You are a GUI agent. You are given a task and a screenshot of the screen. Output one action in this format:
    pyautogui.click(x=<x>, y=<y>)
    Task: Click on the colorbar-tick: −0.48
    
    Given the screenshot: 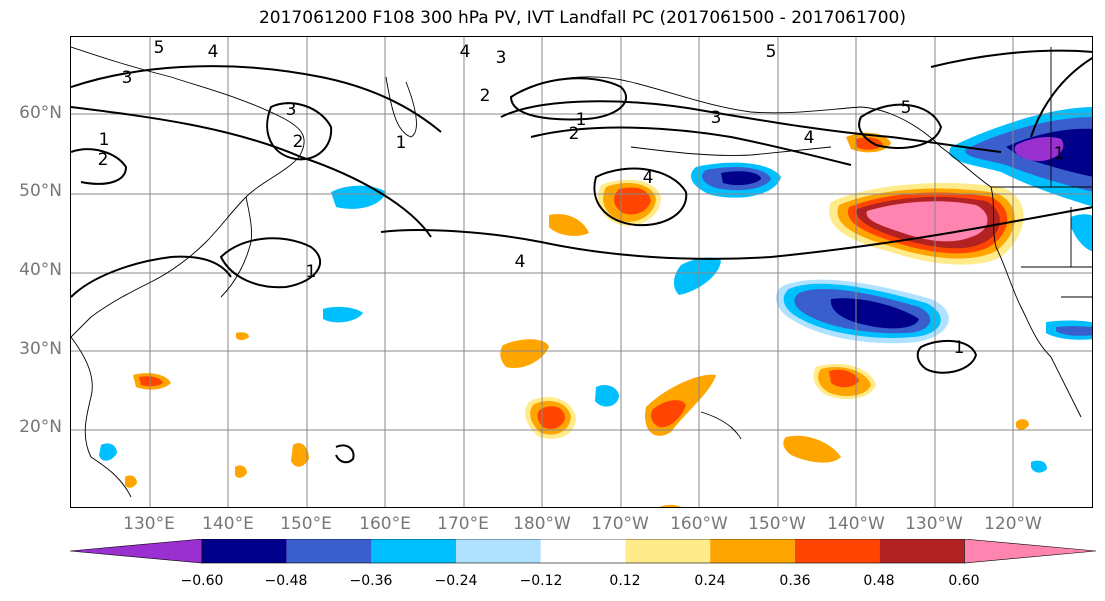 What is the action you would take?
    pyautogui.click(x=286, y=581)
    